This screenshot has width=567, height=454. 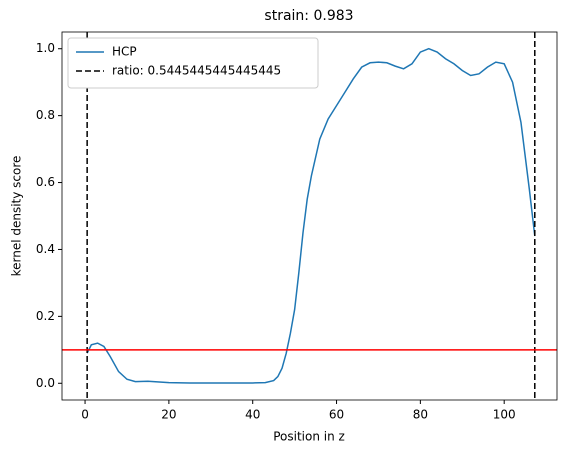 I want to click on y-tick-label: 0.4, so click(x=45, y=249).